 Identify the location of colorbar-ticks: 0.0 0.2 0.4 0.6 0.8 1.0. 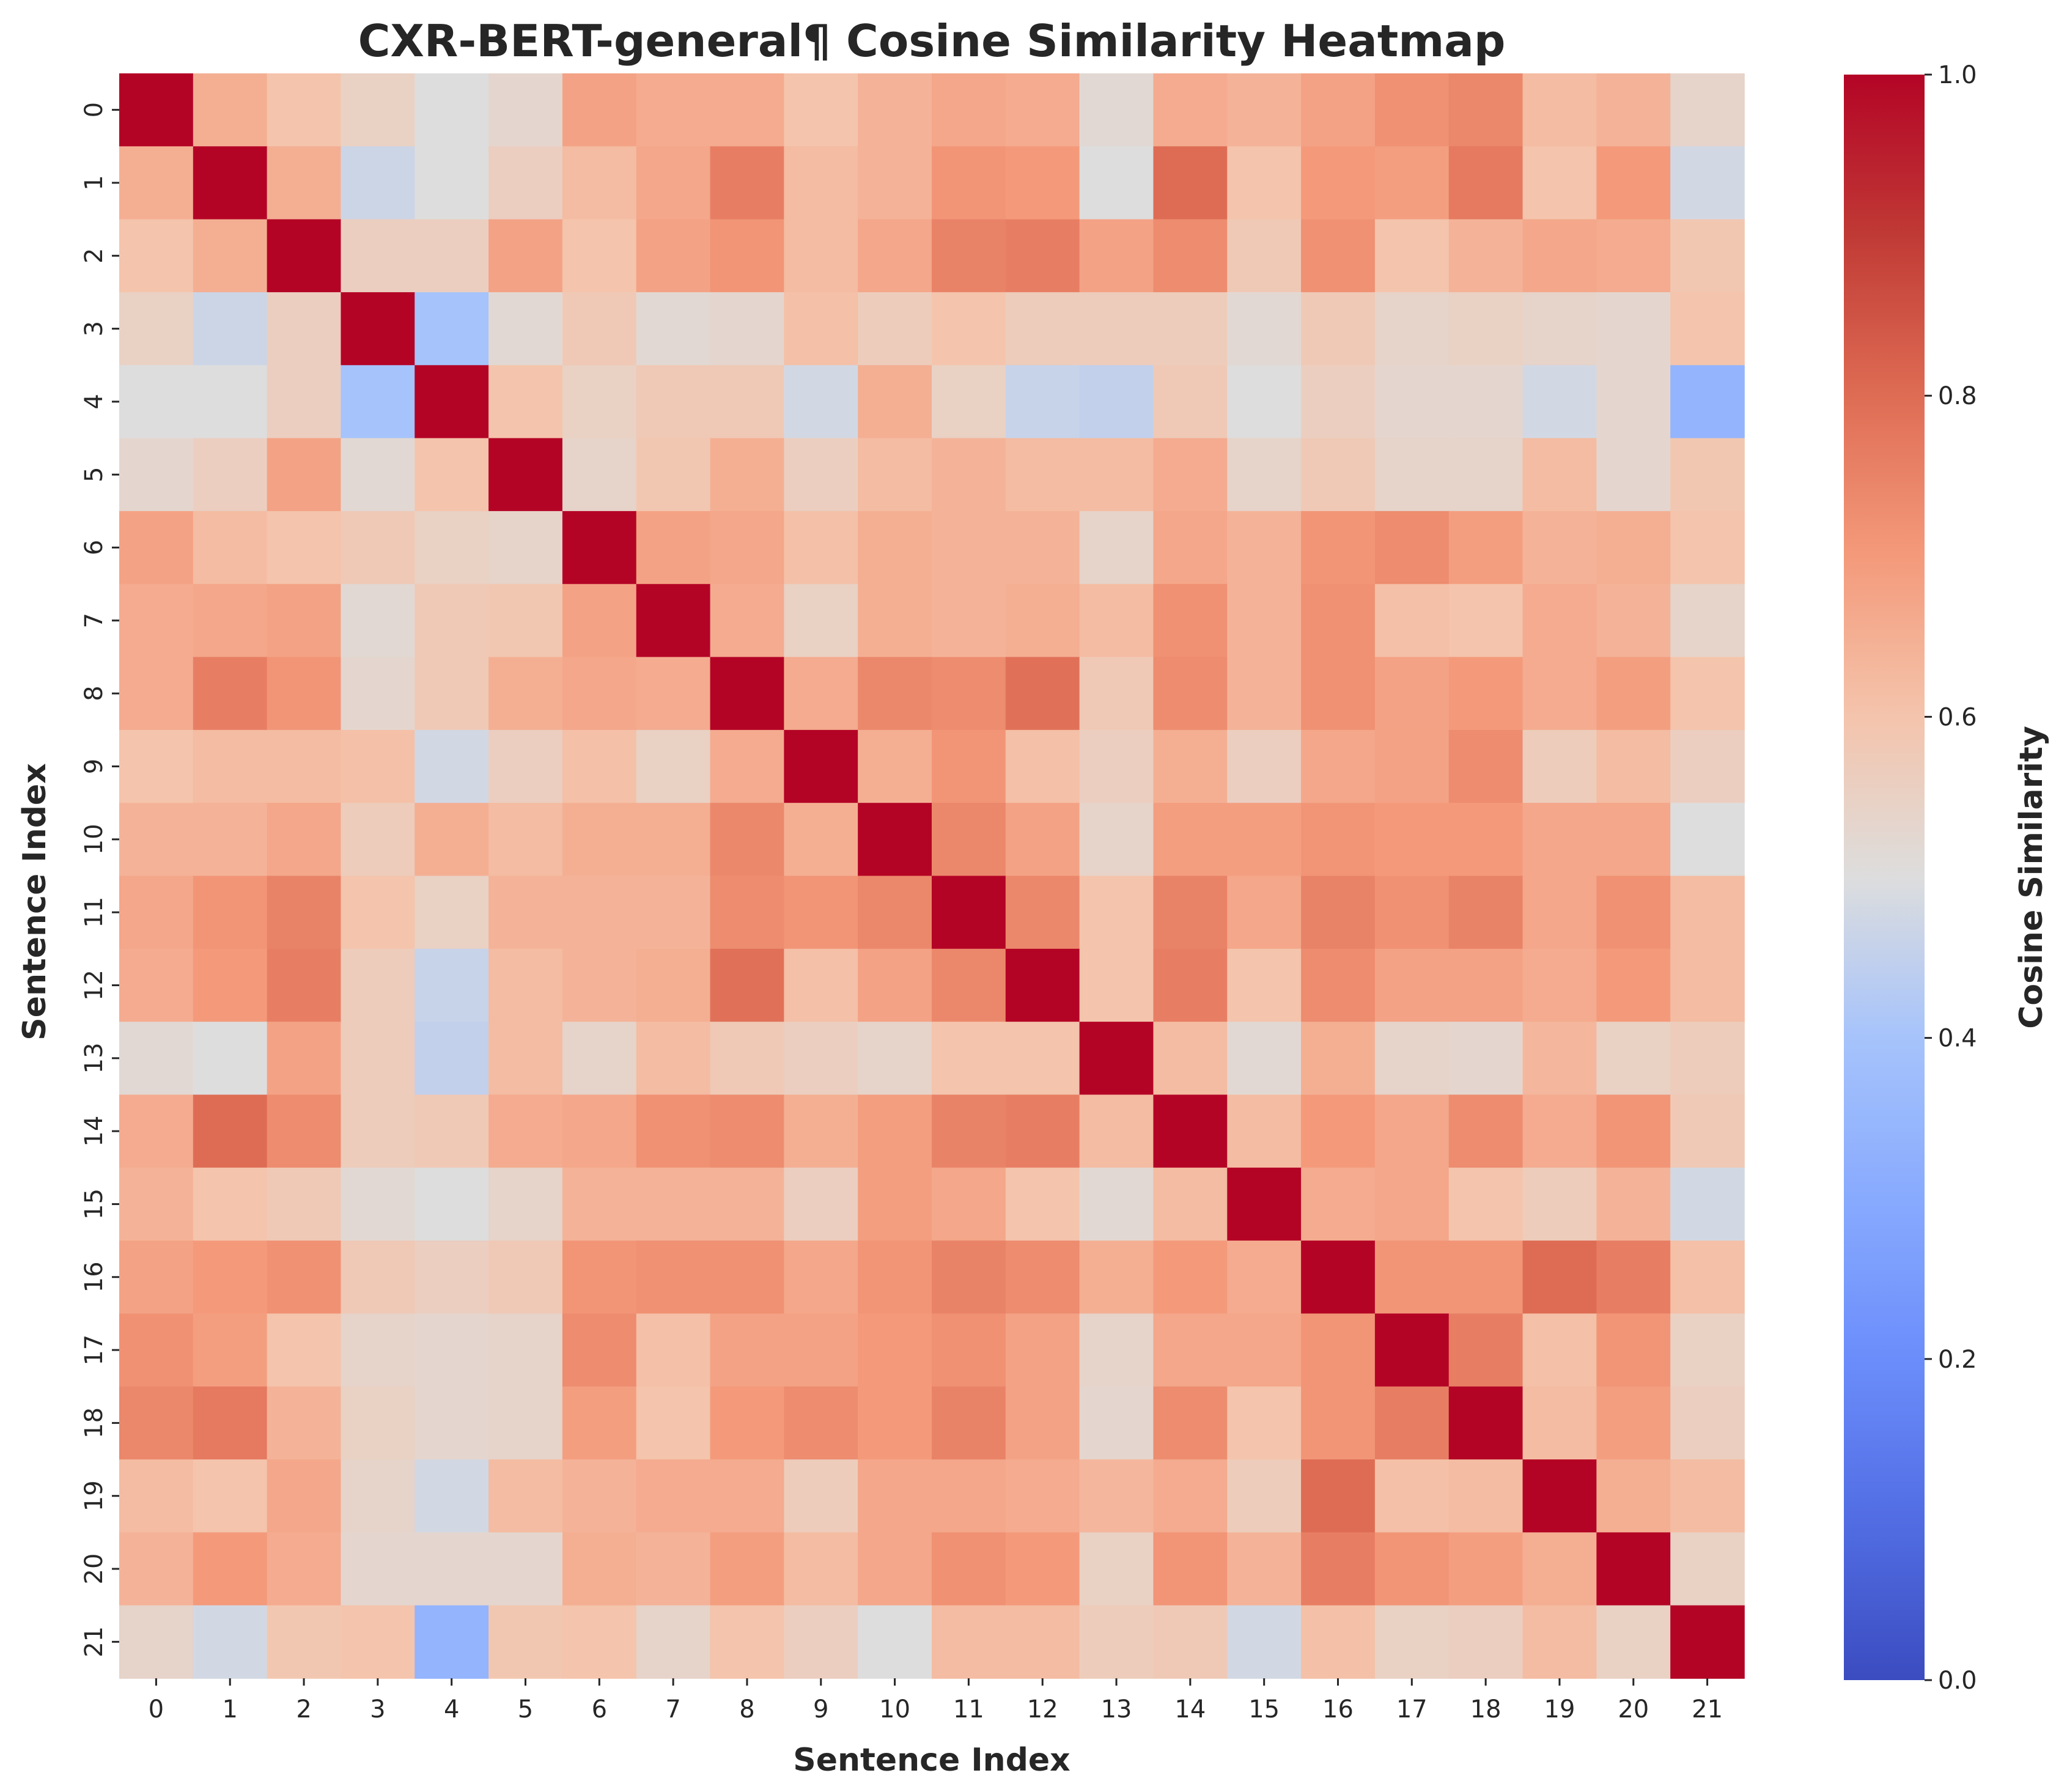
(1951, 878).